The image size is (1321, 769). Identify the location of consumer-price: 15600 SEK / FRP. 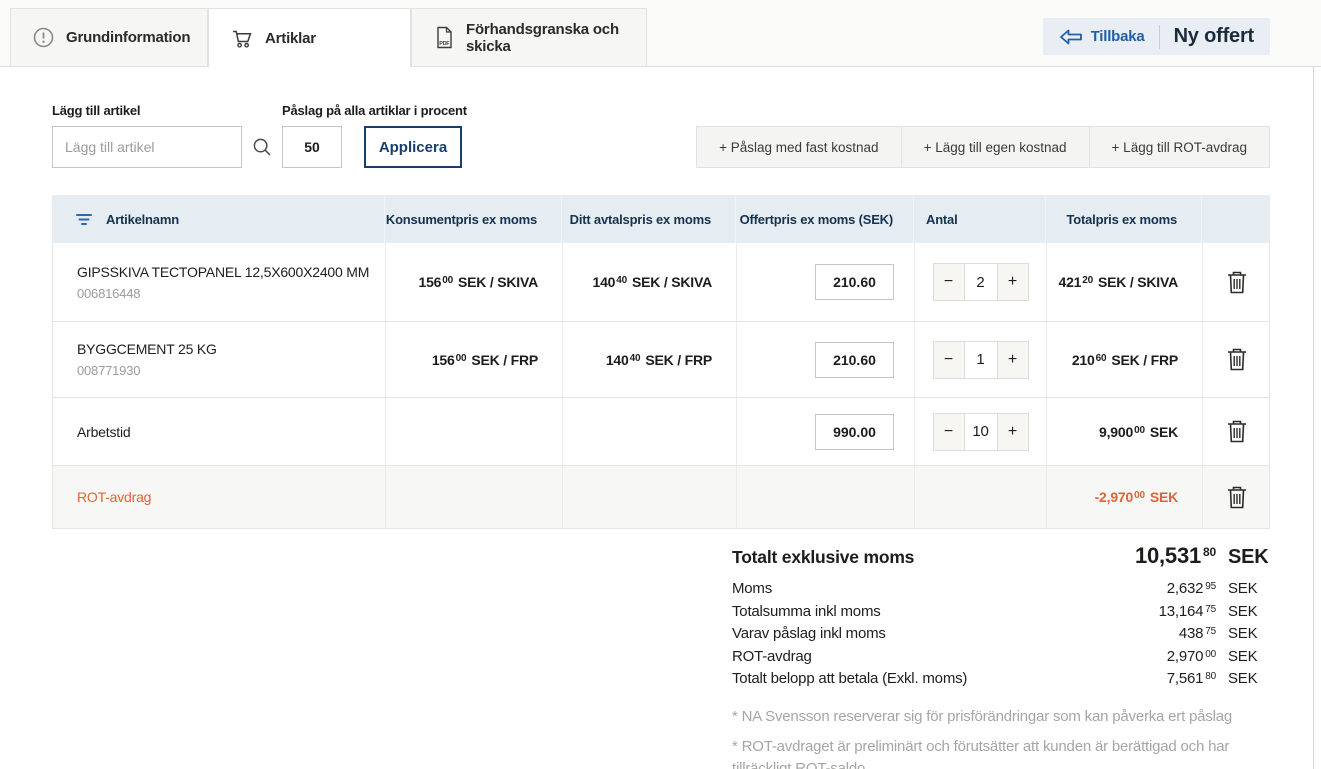
(484, 359).